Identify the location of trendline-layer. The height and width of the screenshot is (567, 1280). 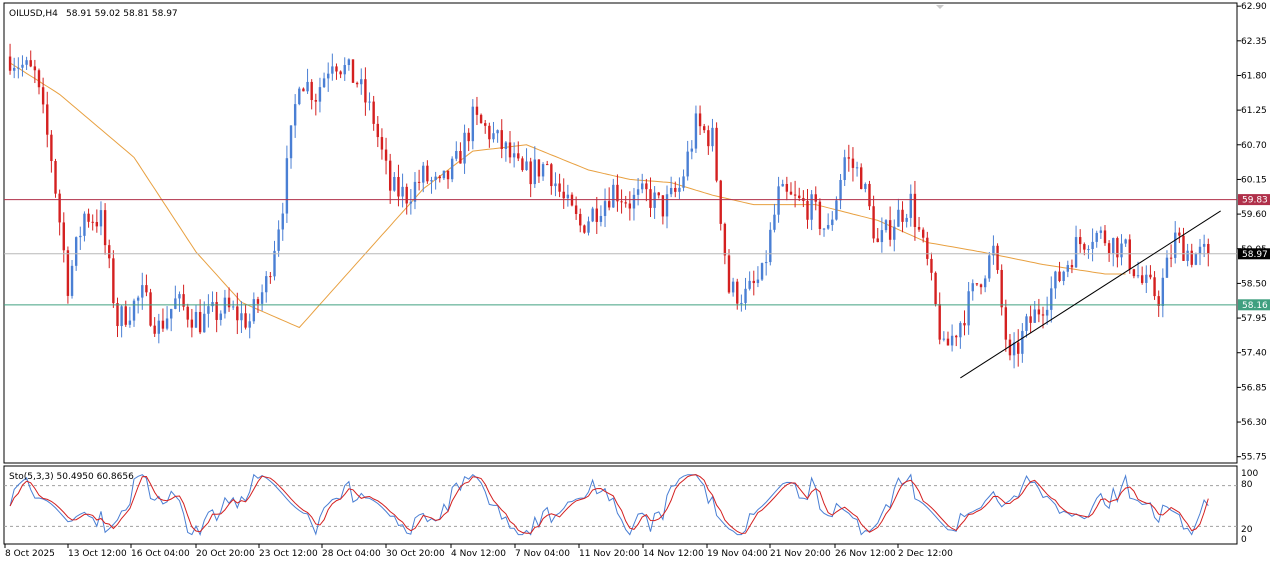
(1090, 294).